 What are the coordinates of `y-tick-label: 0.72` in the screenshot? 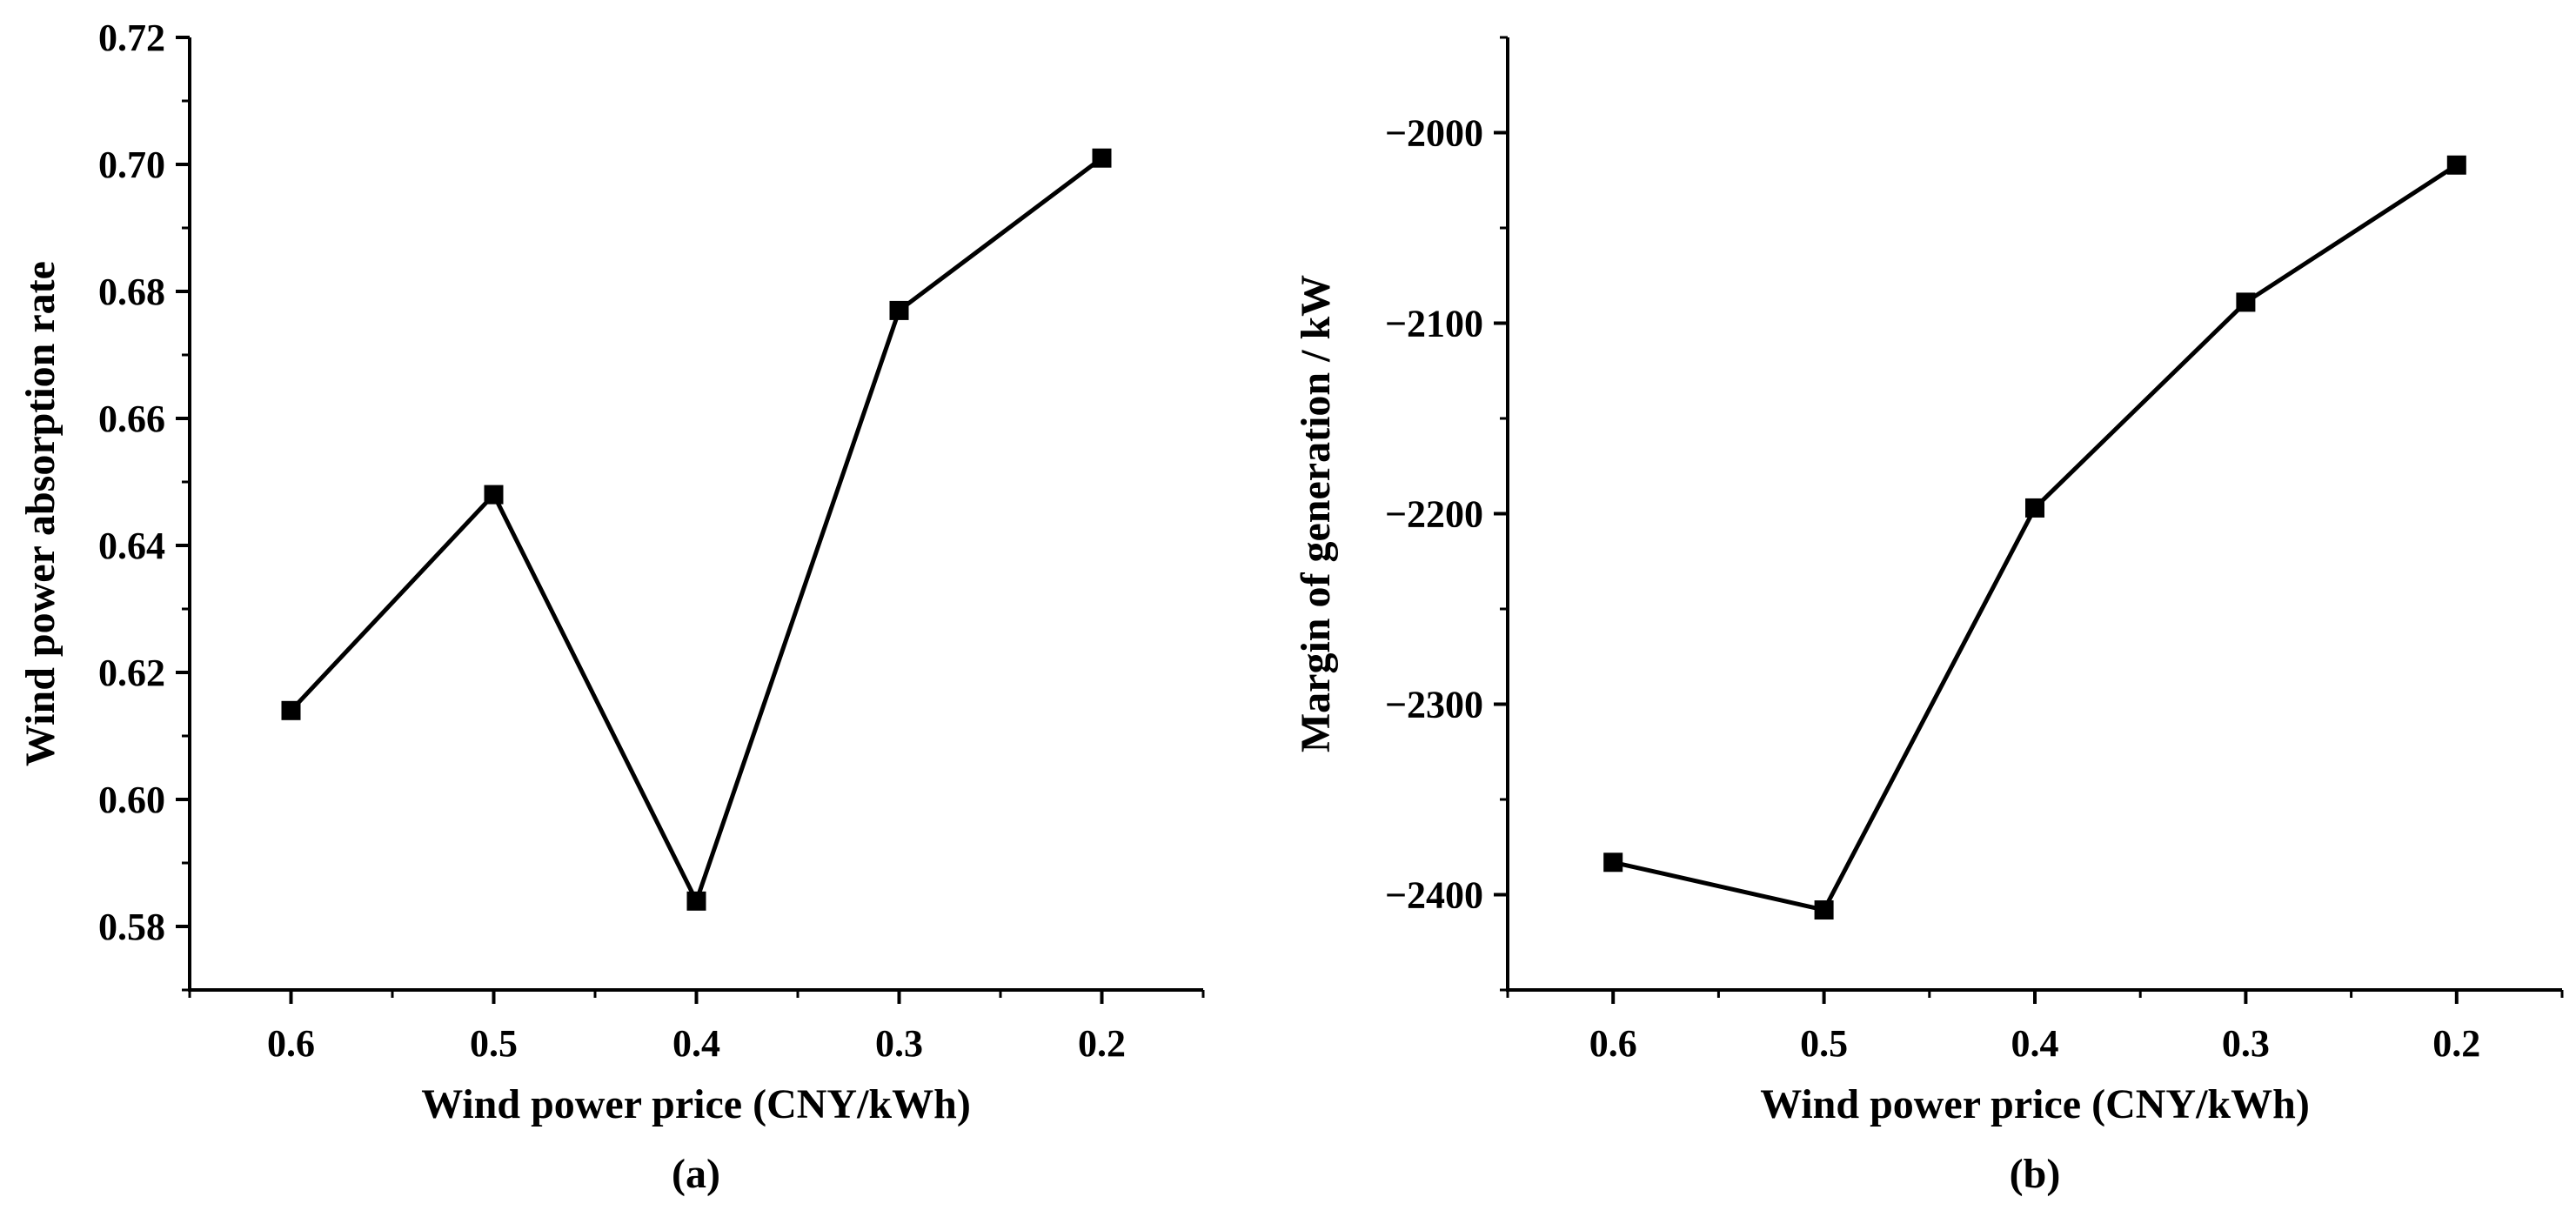 It's located at (131, 38).